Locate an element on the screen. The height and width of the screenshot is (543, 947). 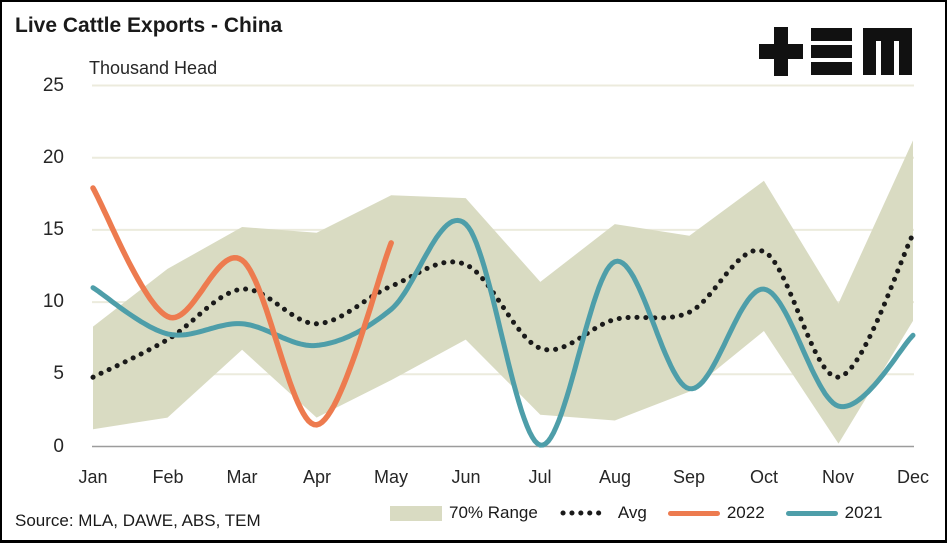
x-tick-label: Sep is located at coordinates (689, 477).